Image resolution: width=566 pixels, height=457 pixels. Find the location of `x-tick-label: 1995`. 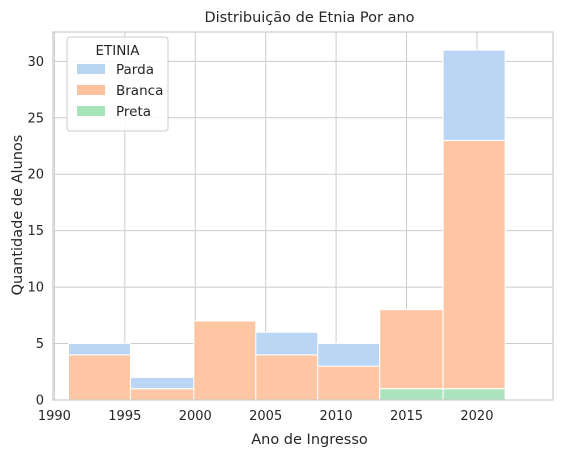

x-tick-label: 1995 is located at coordinates (124, 416).